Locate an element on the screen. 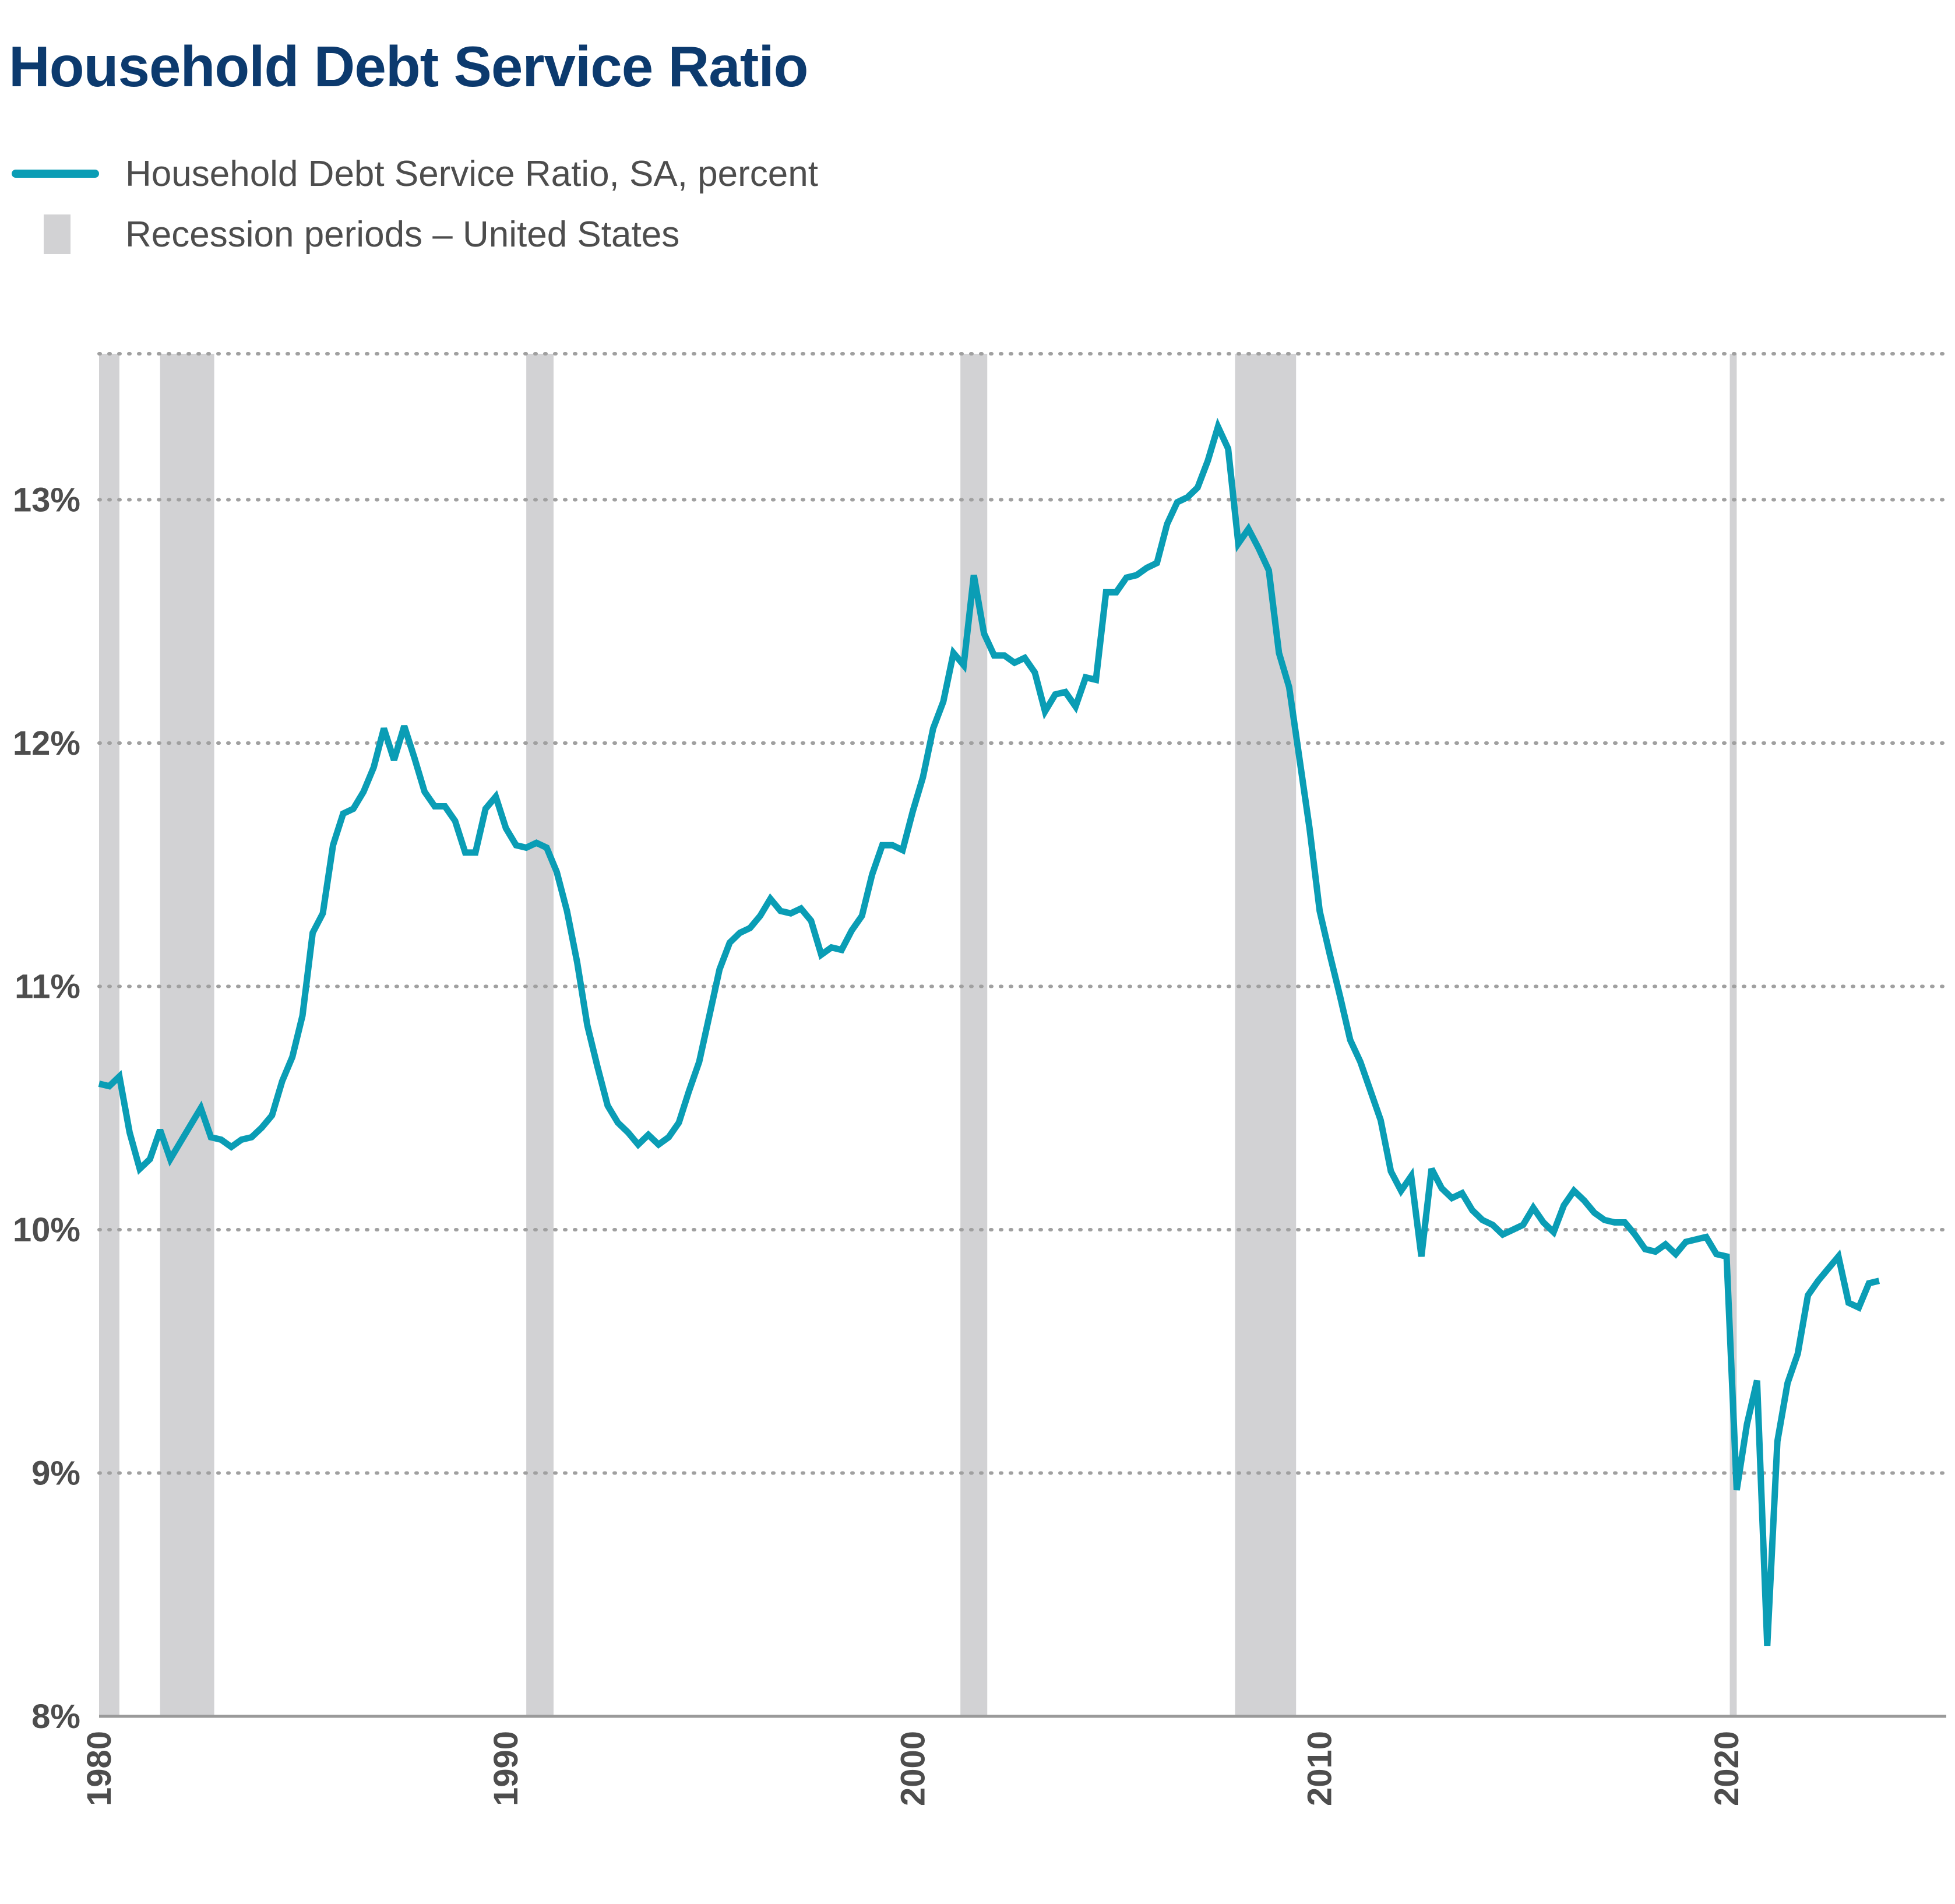 The image size is (1955, 1904). legend-band-swatch is located at coordinates (58, 234).